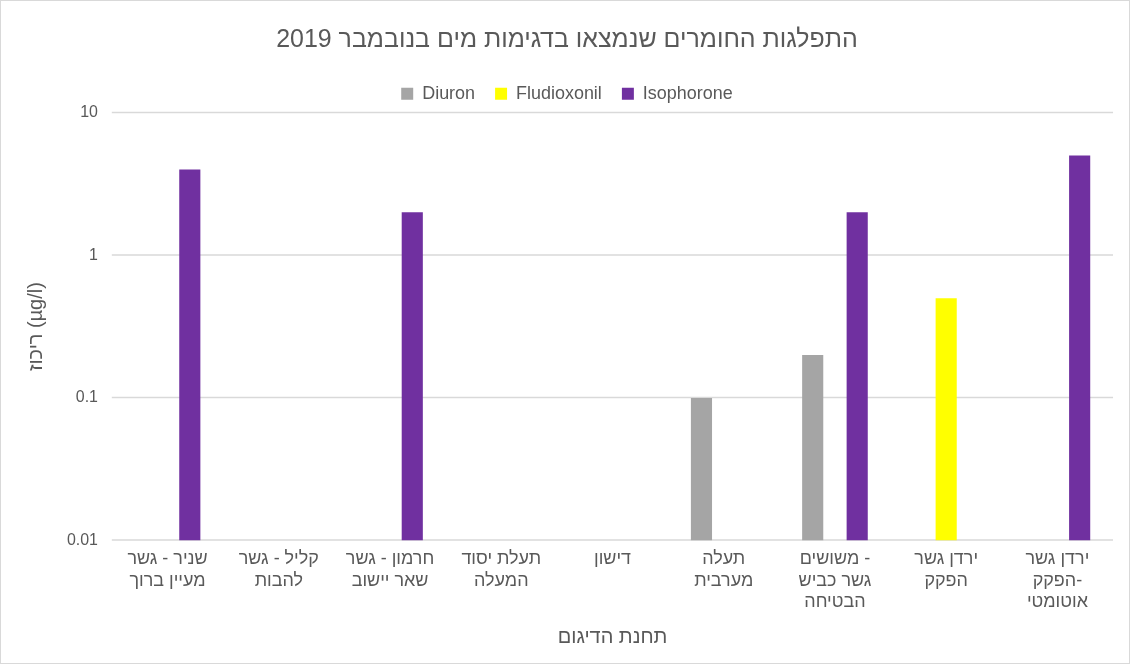 This screenshot has width=1130, height=664. Describe the element at coordinates (35, 327) in the screenshot. I see `y-axis-title: ריכוז (µg/l)` at that location.